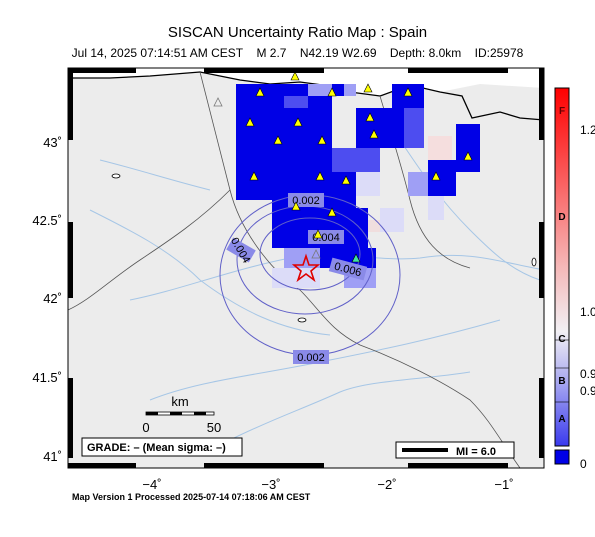 This screenshot has width=595, height=537. I want to click on mi-label: MI = 6.0, so click(476, 452).